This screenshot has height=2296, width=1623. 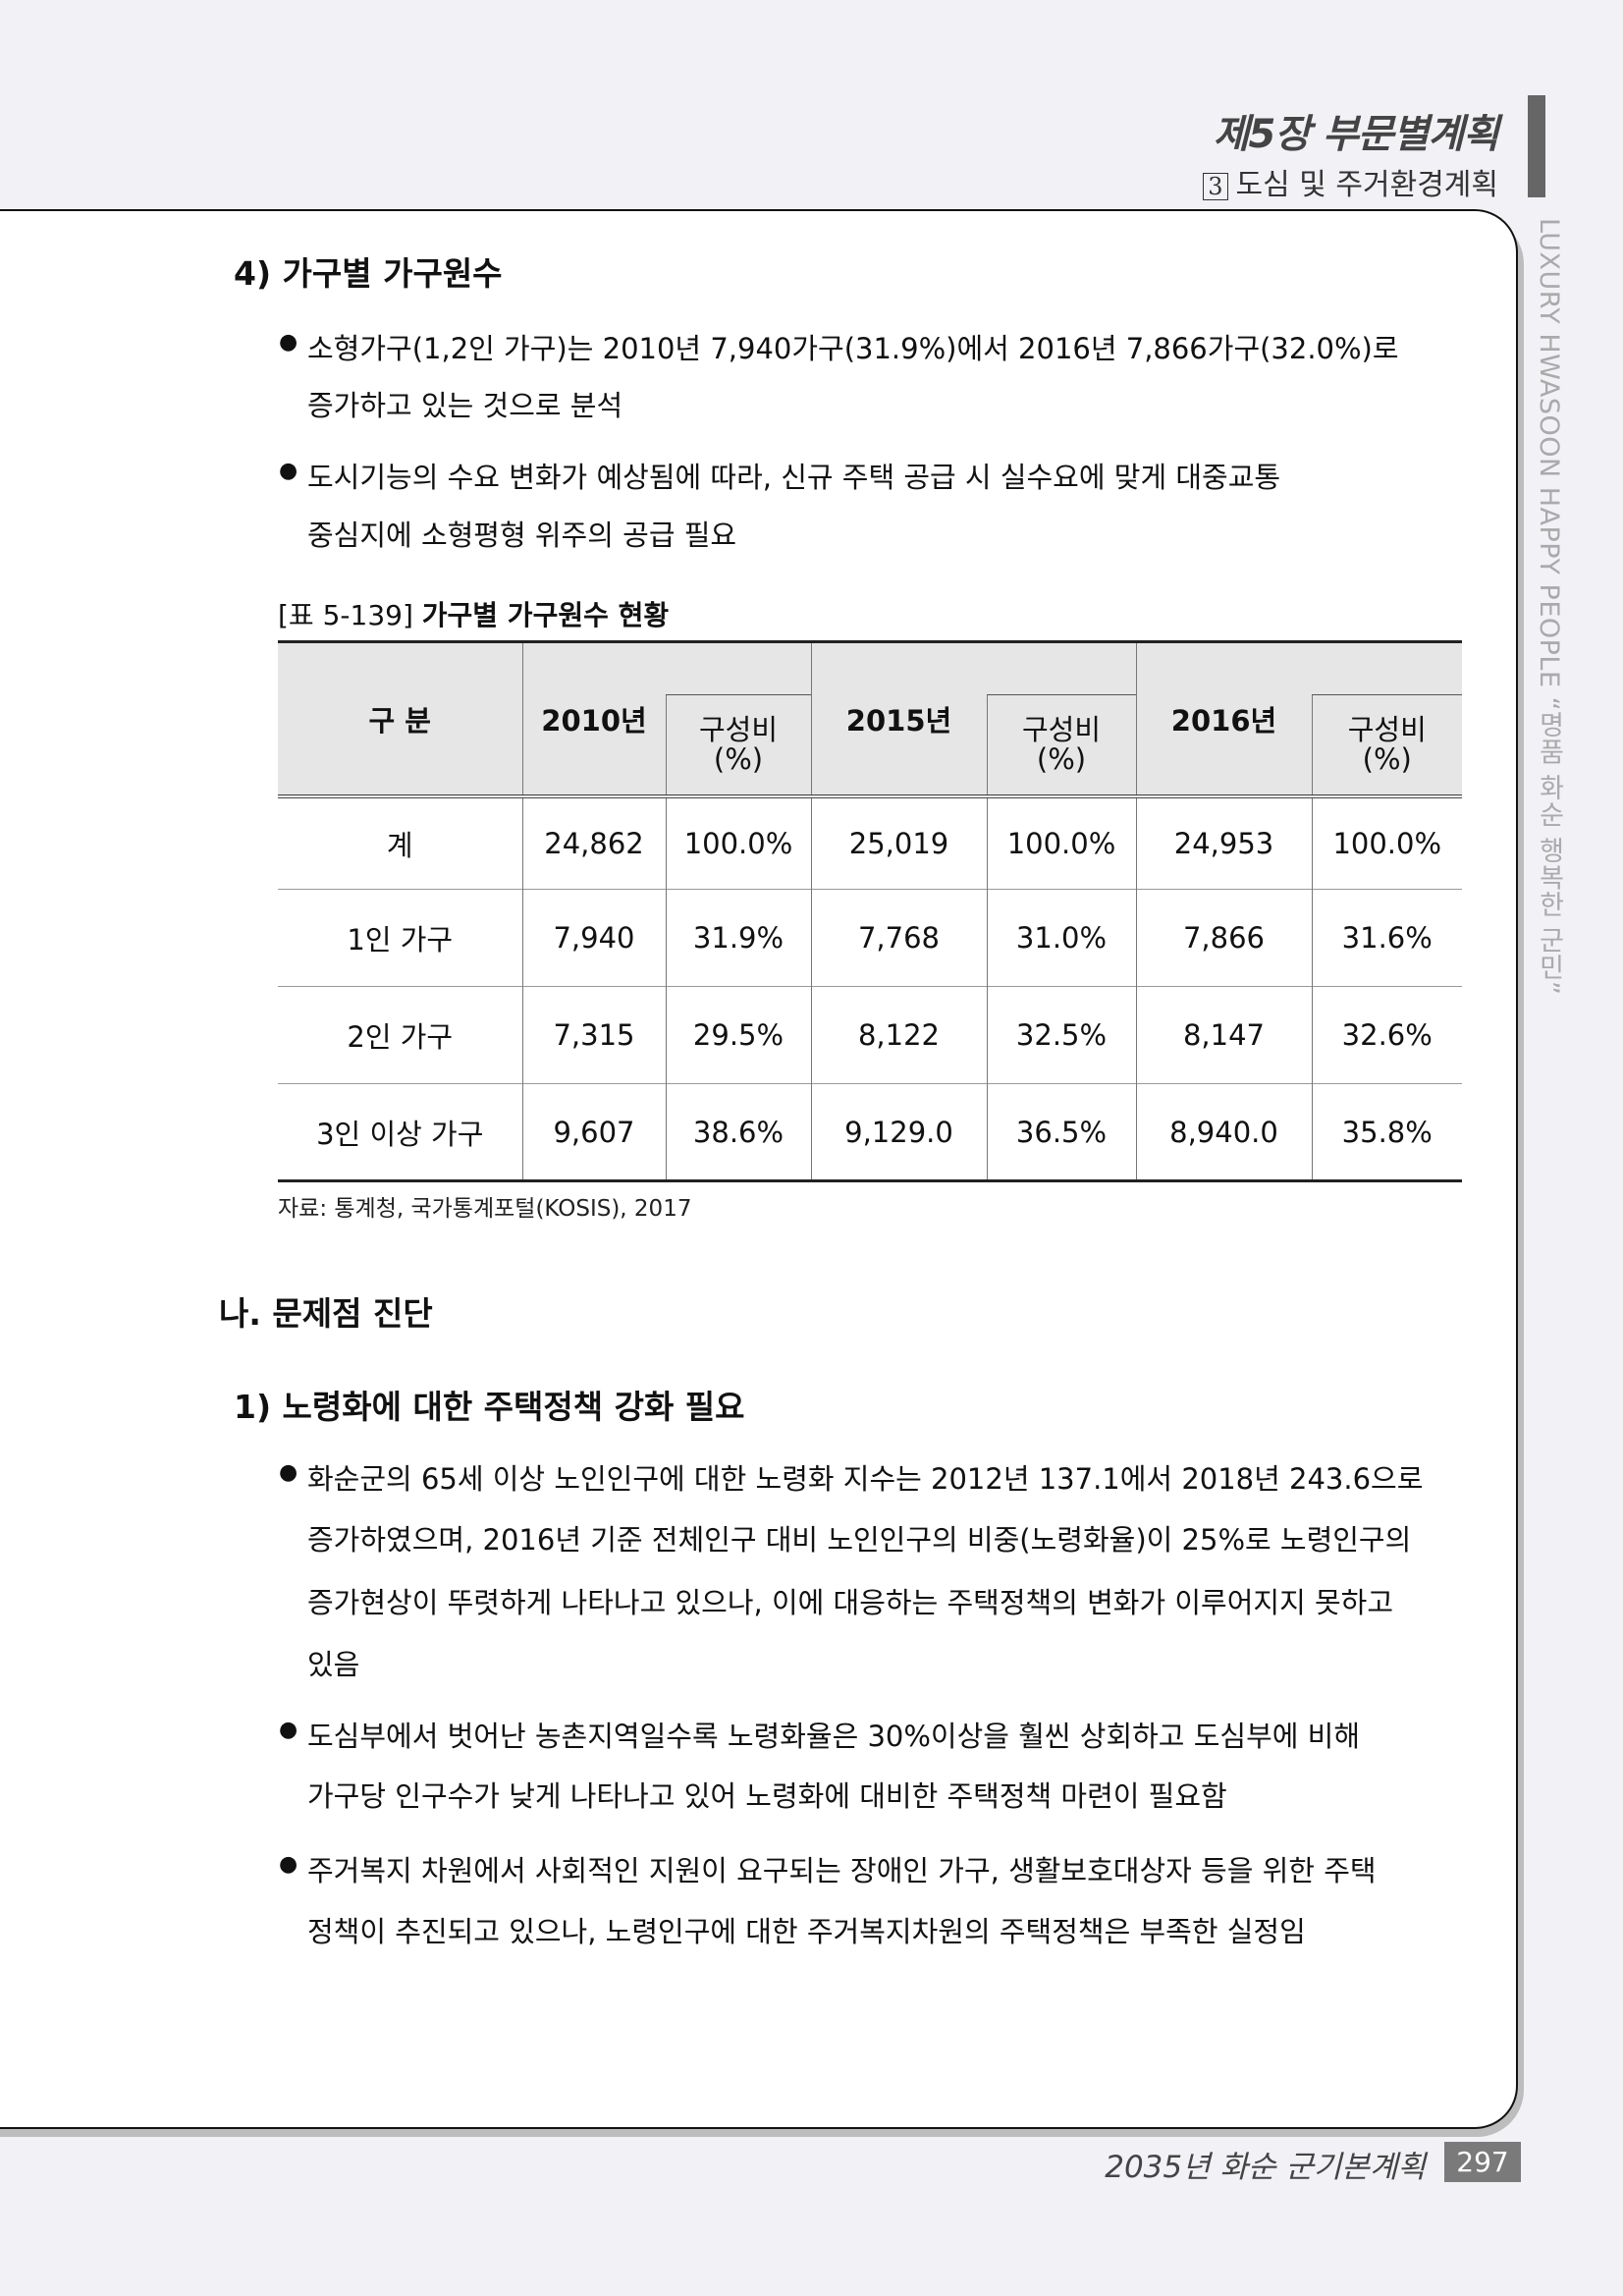 What do you see at coordinates (401, 842) in the screenshot?
I see `row-label: 계` at bounding box center [401, 842].